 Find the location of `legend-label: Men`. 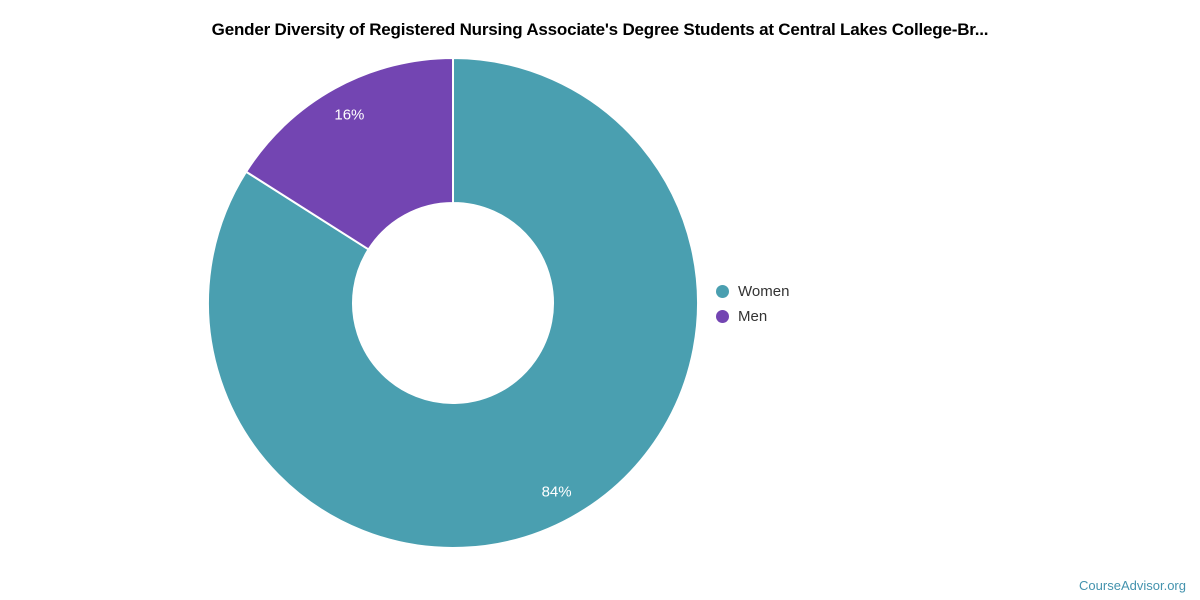

legend-label: Men is located at coordinates (753, 316).